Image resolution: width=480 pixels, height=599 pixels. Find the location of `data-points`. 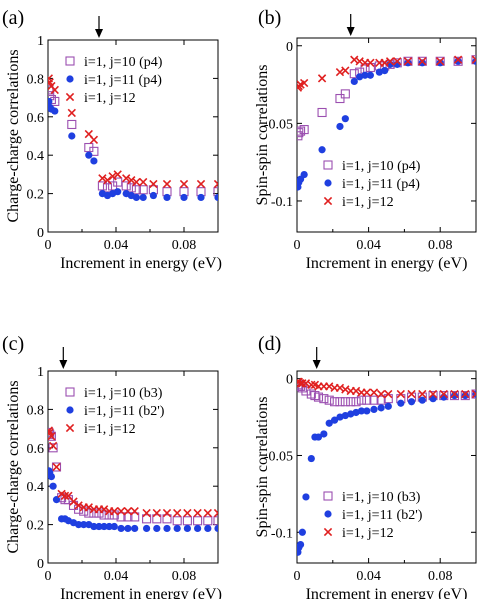

data-points is located at coordinates (133, 479).